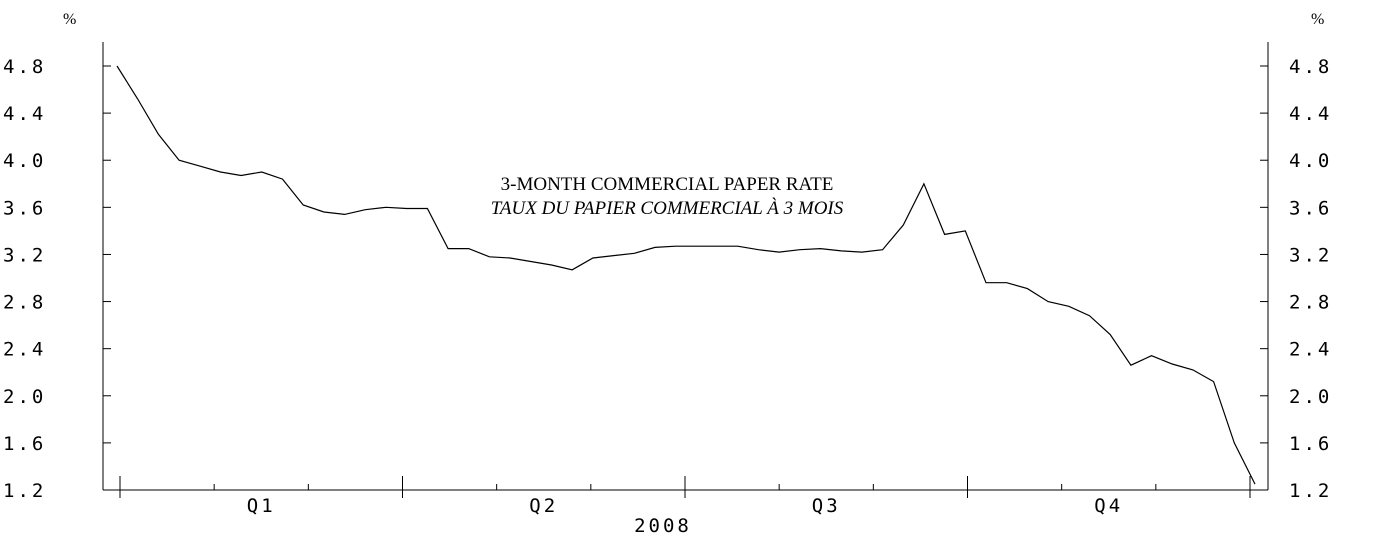 This screenshot has height=540, width=1378. I want to click on left-unit-label: %, so click(69, 19).